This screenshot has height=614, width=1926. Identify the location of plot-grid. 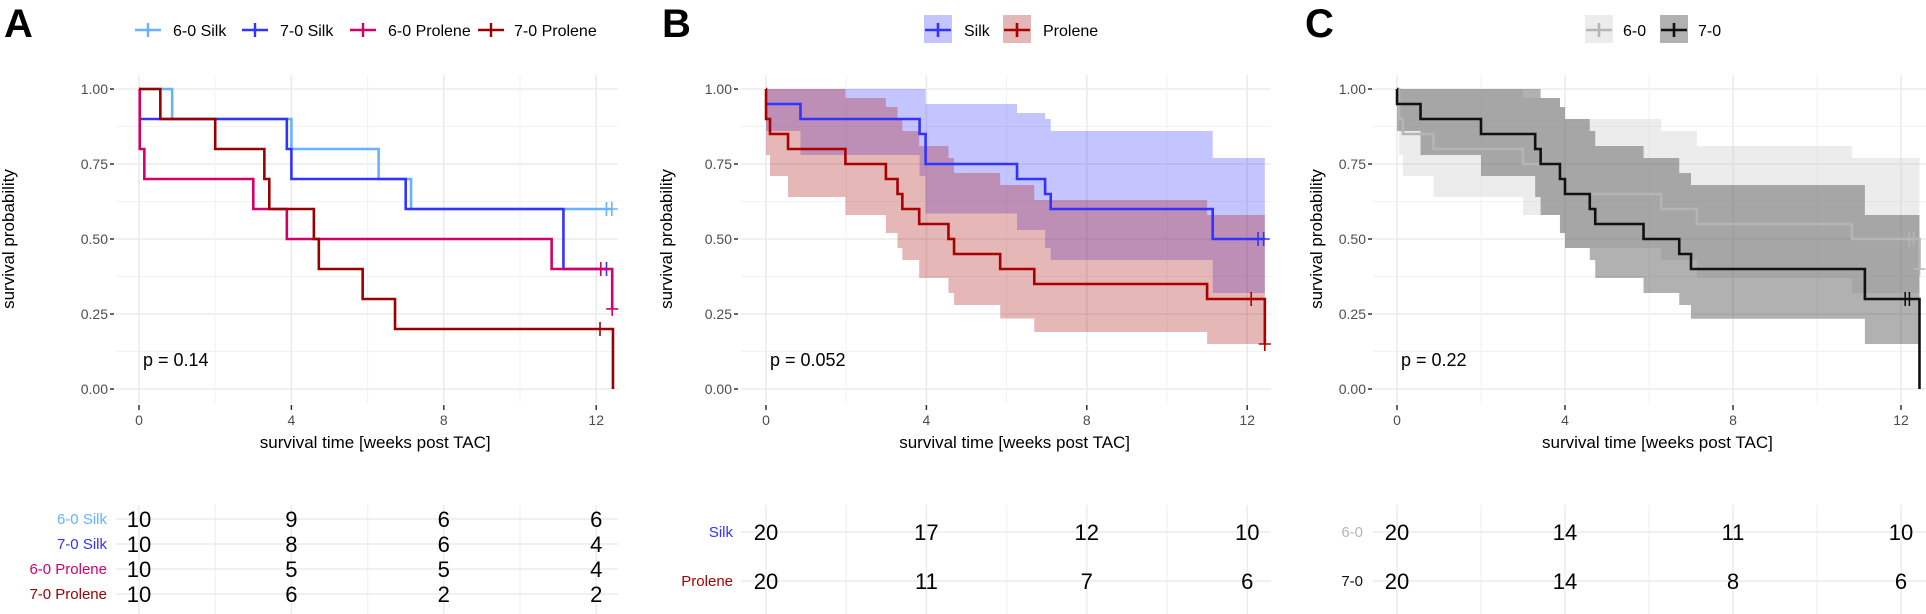
(1006, 239).